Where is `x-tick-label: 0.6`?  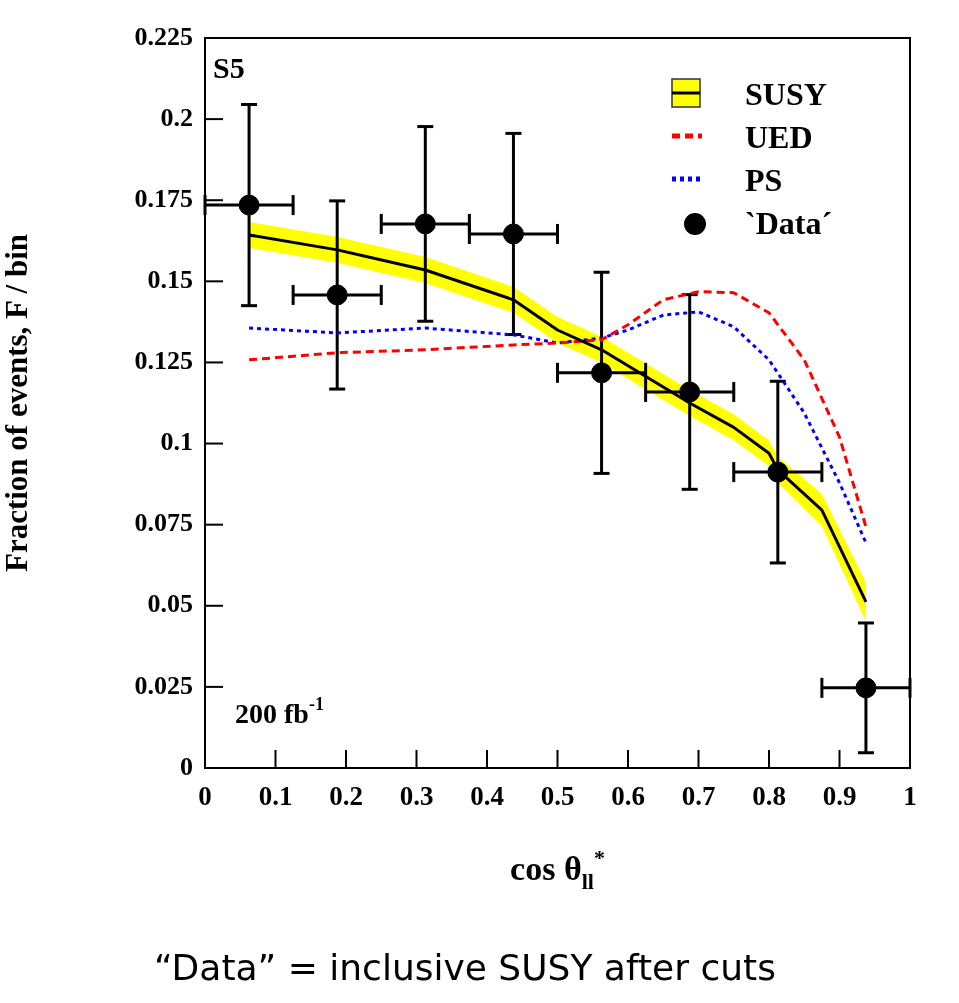 x-tick-label: 0.6 is located at coordinates (628, 796).